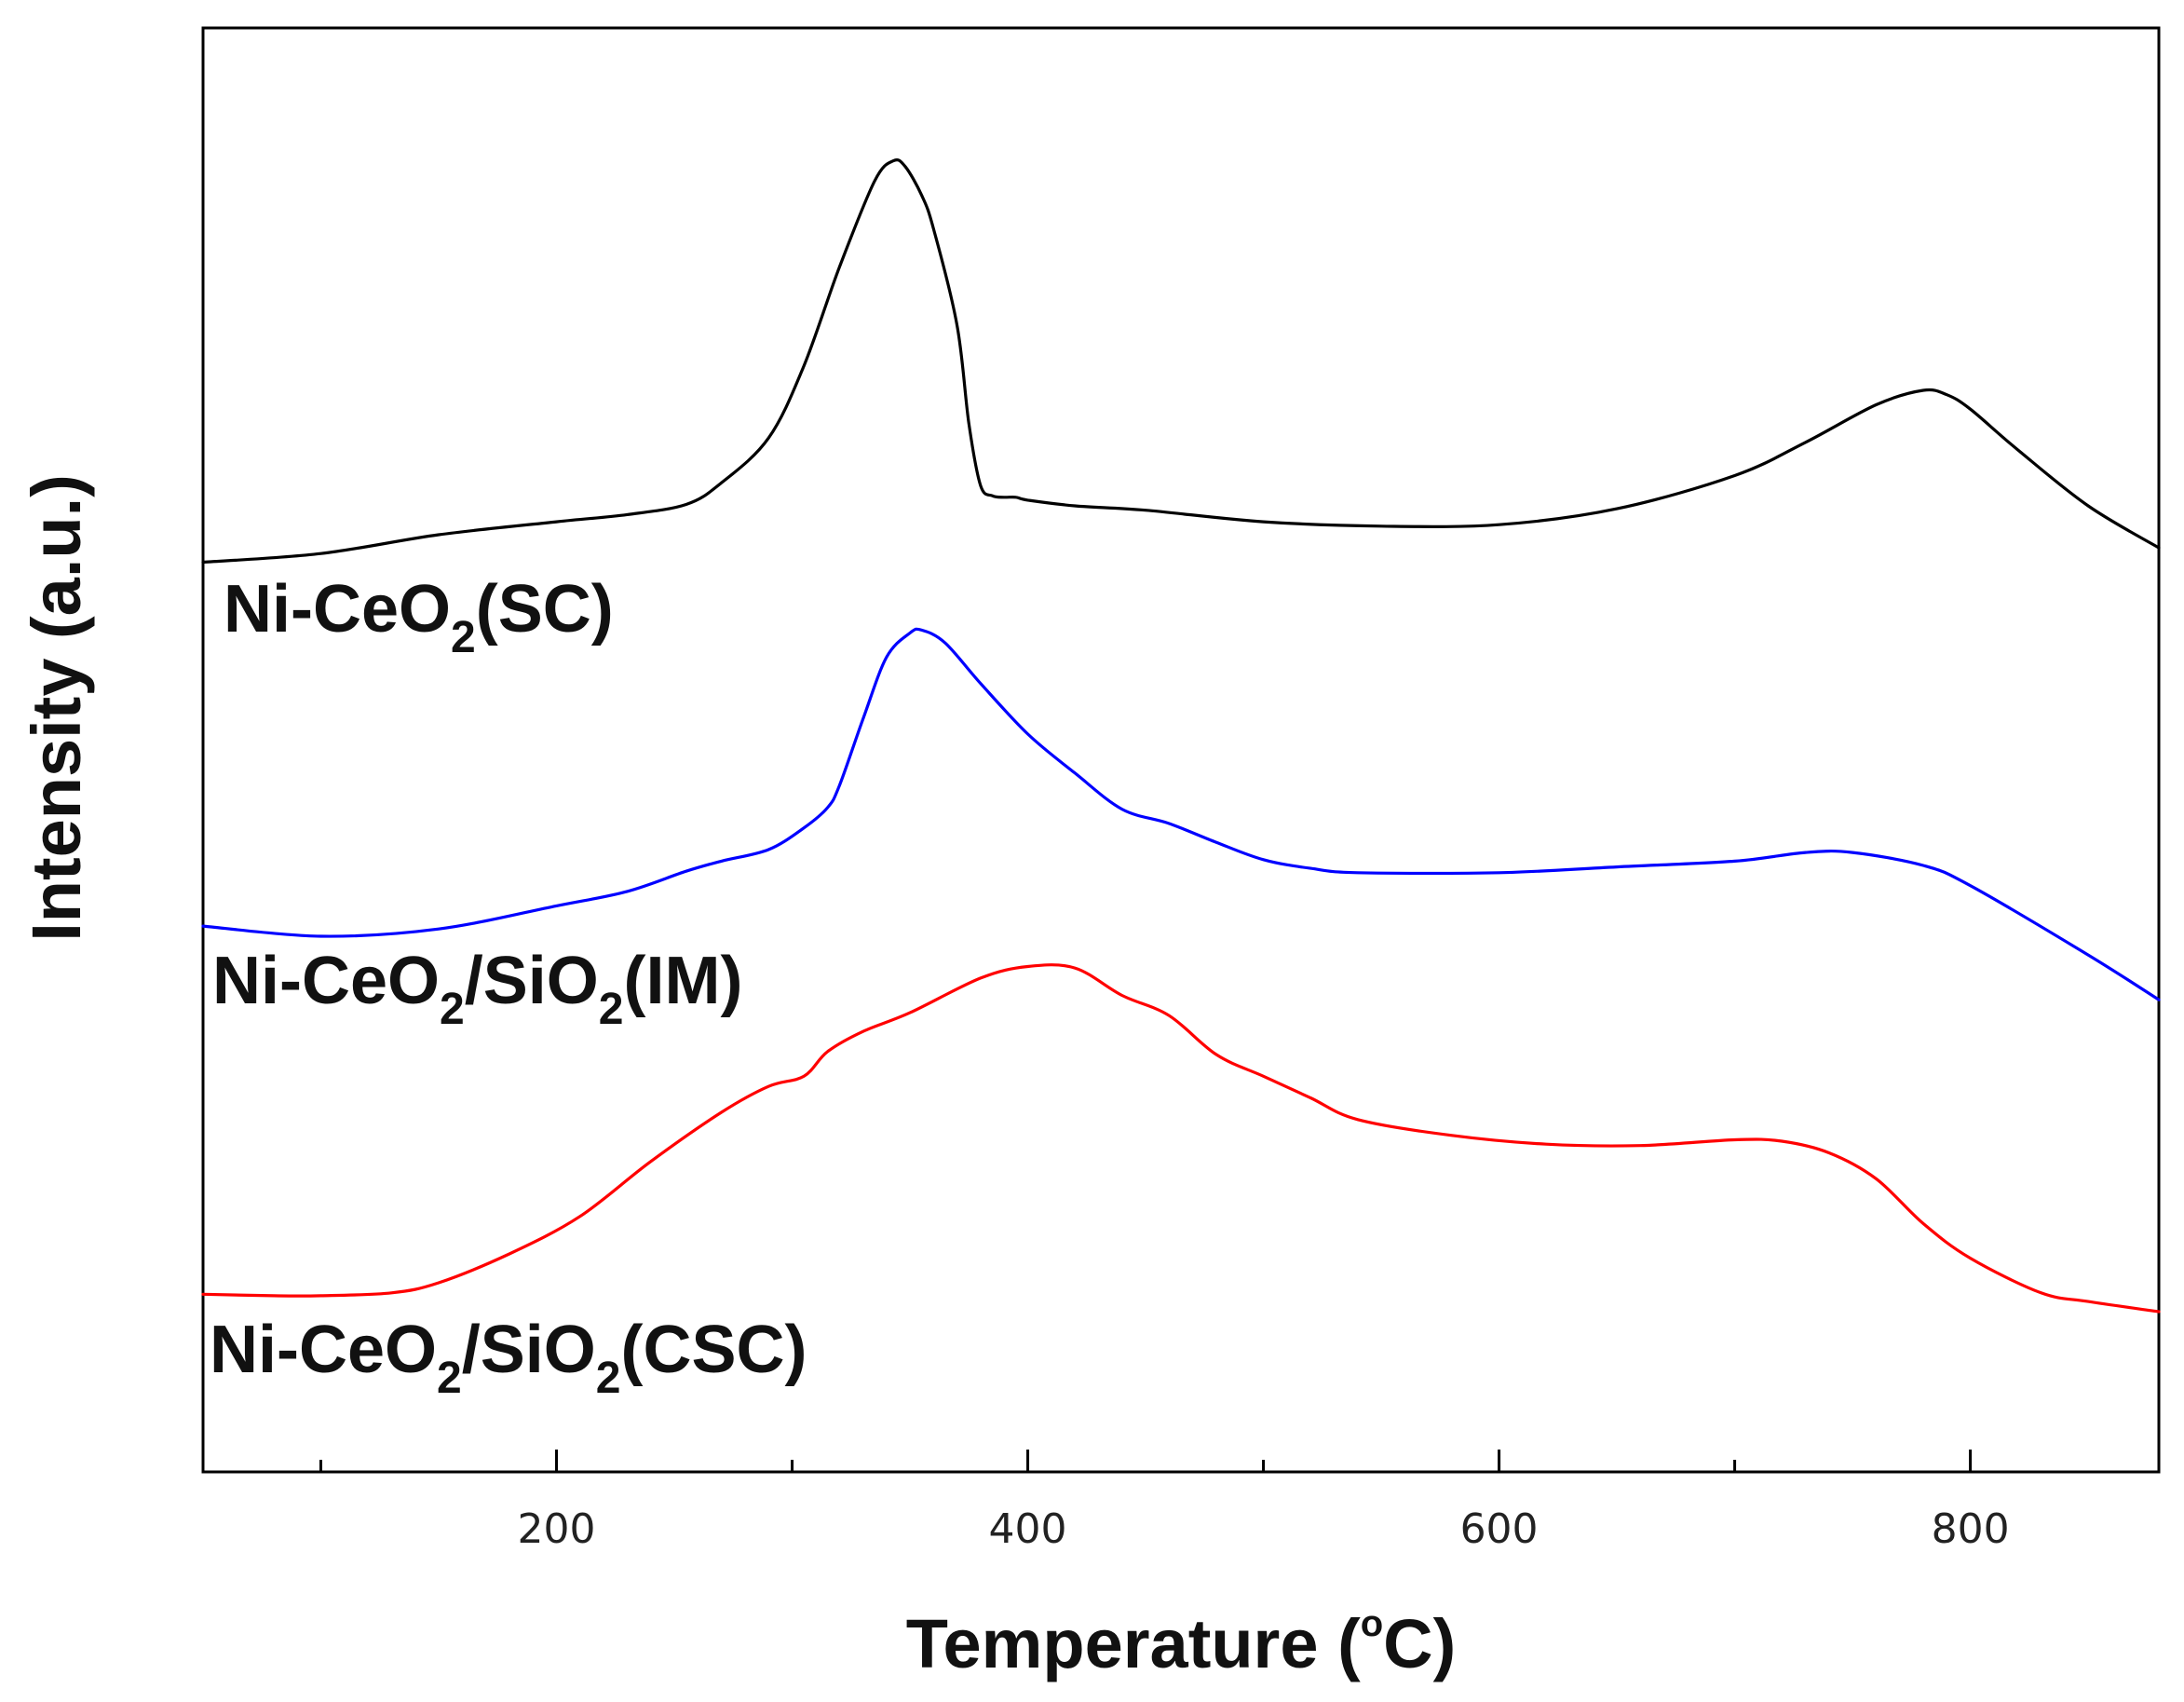  I want to click on series-label-csc-base: Ni-CeO, so click(323, 1350).